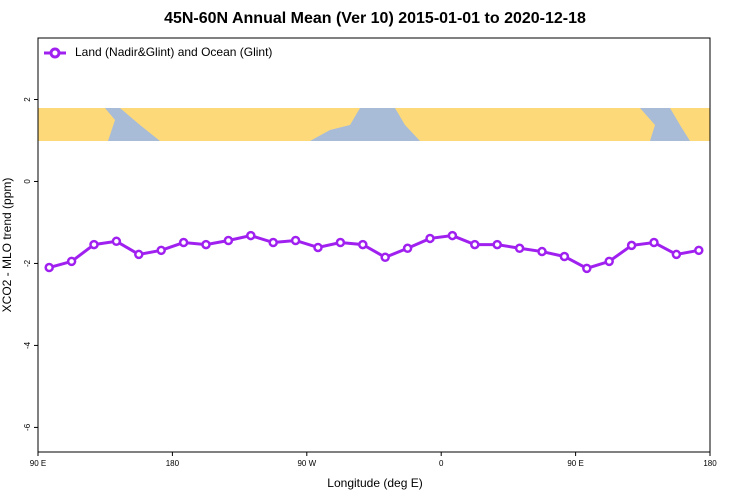  I want to click on legend-marker, so click(55, 53).